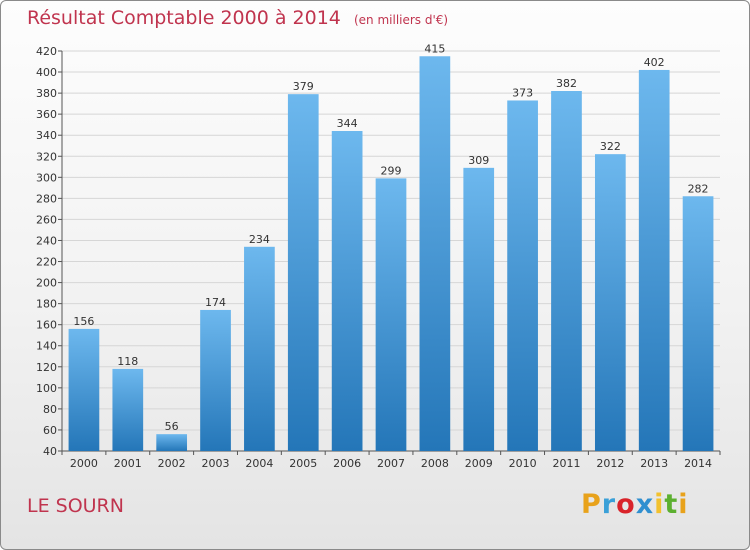  I want to click on x-tick-label: 2013, so click(654, 463).